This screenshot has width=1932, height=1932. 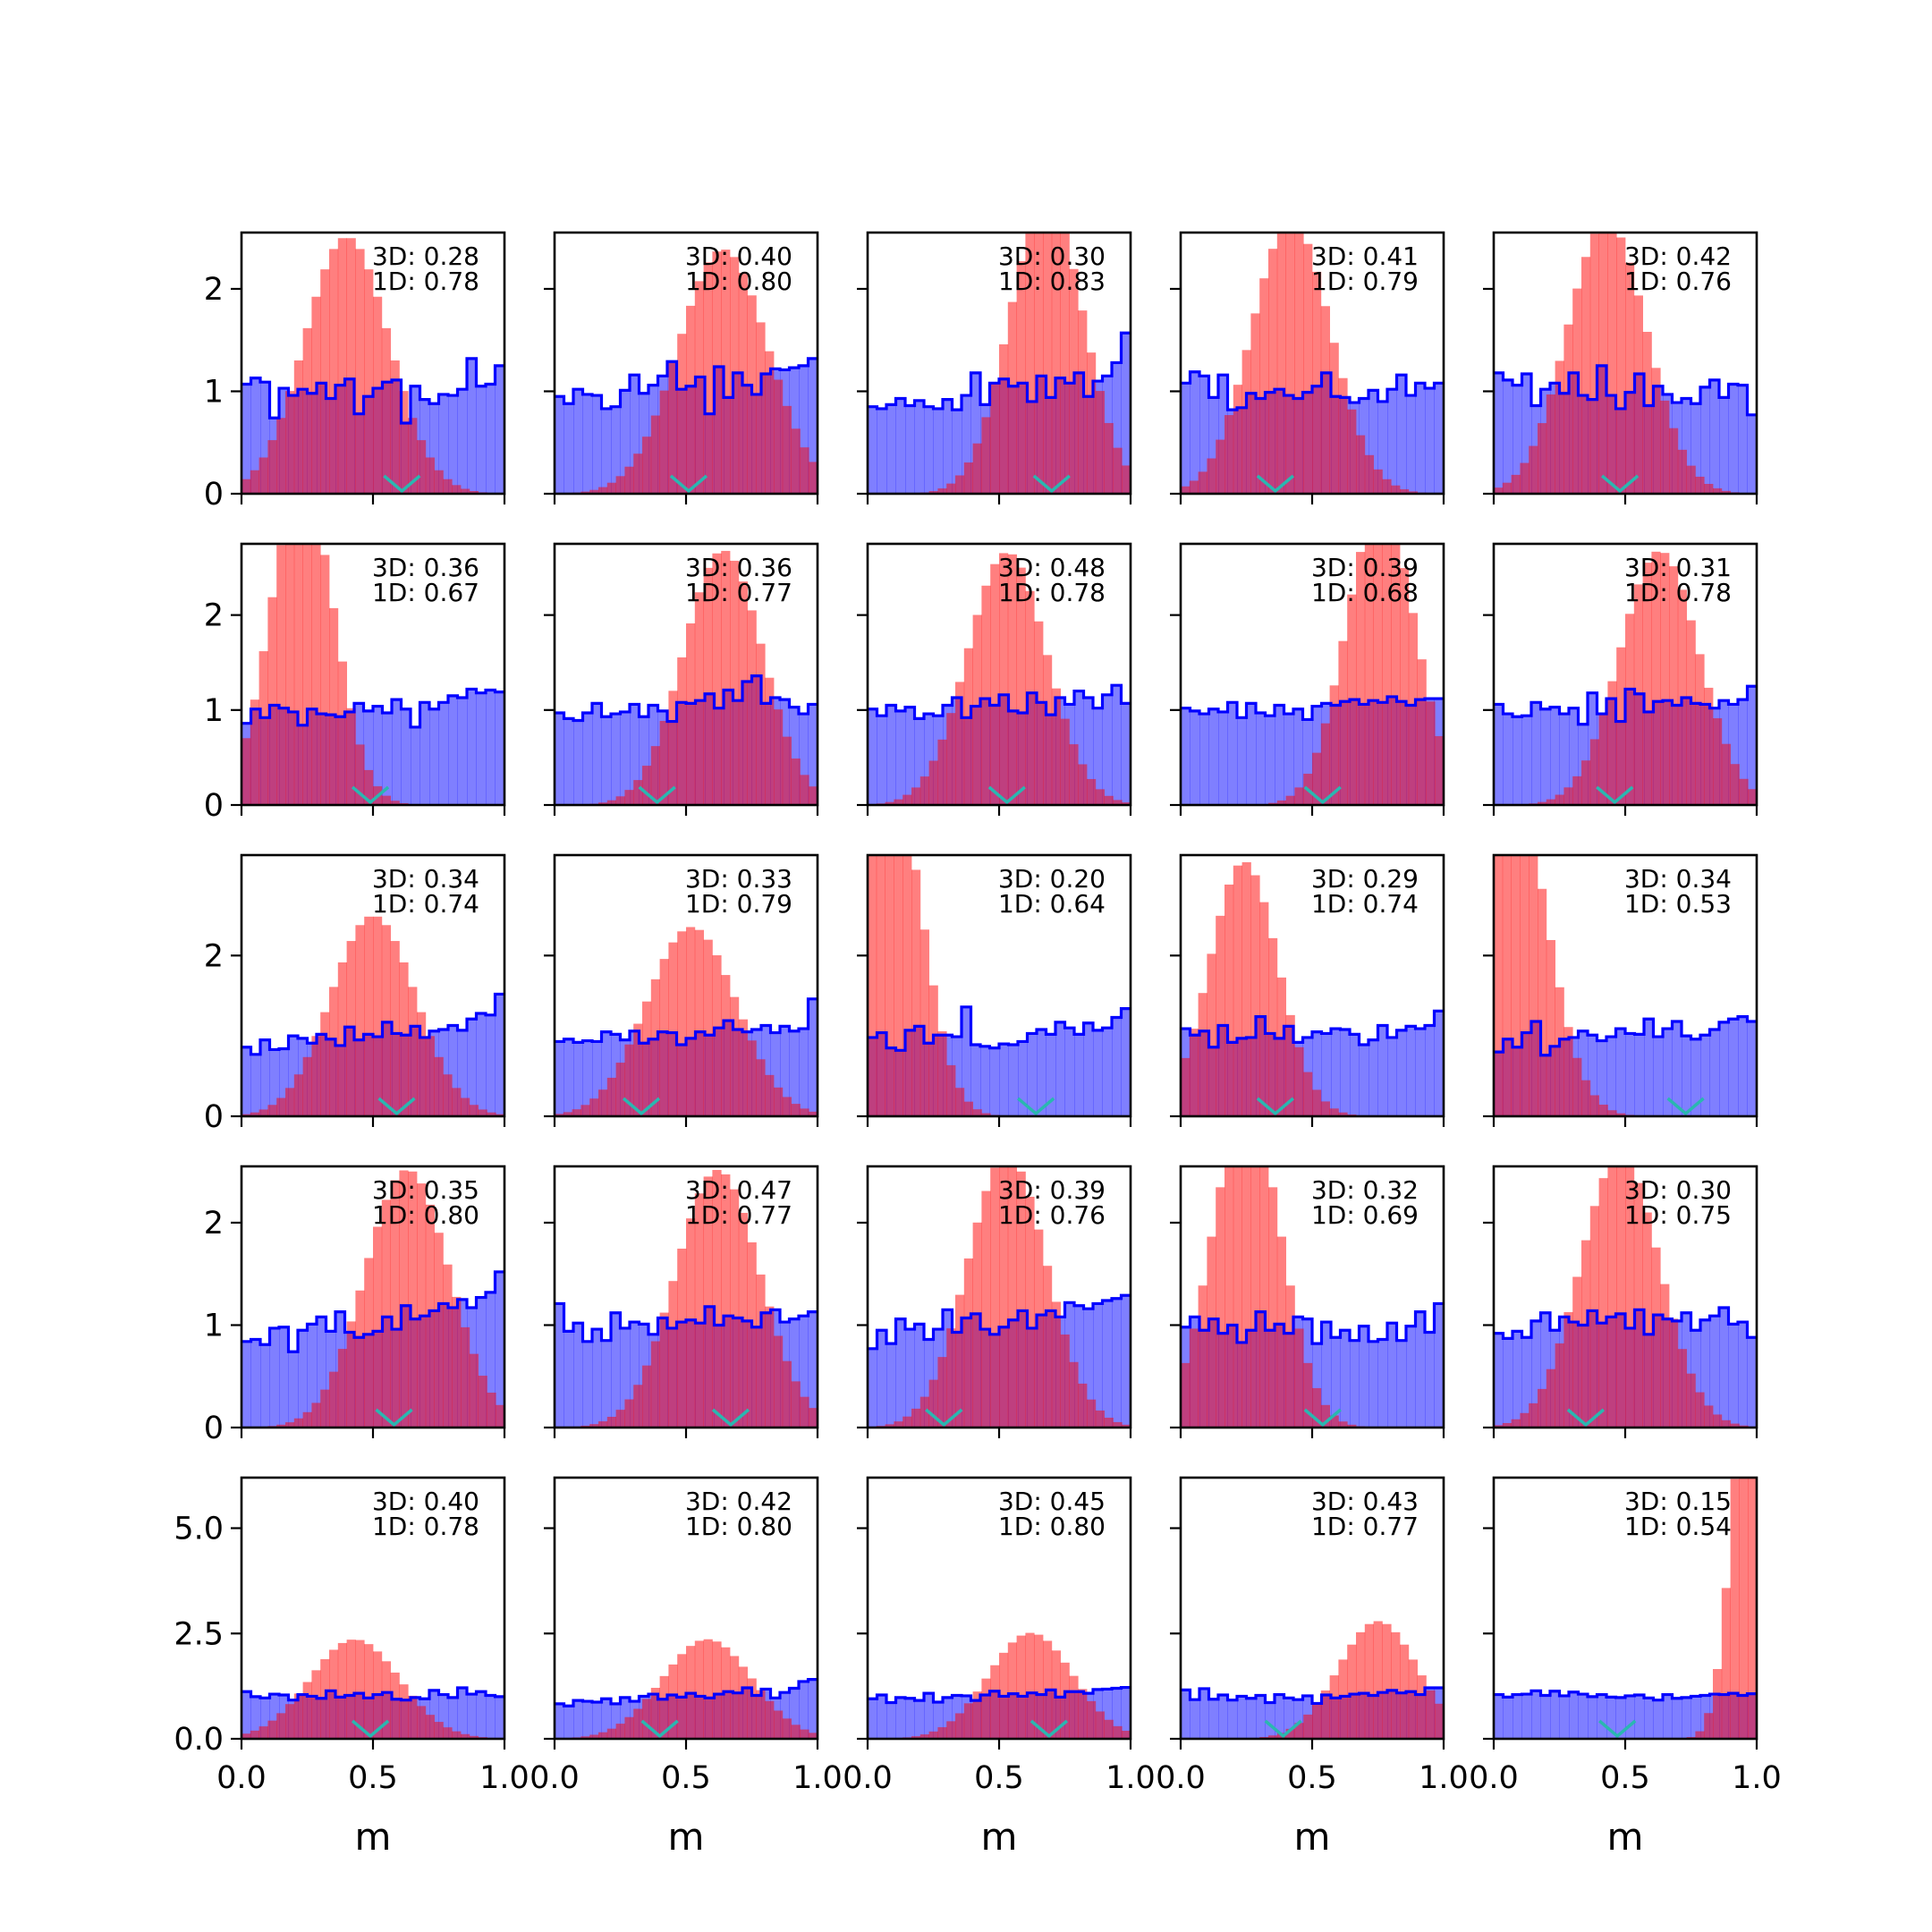 What do you see at coordinates (686, 1837) in the screenshot?
I see `x-axis-label: m` at bounding box center [686, 1837].